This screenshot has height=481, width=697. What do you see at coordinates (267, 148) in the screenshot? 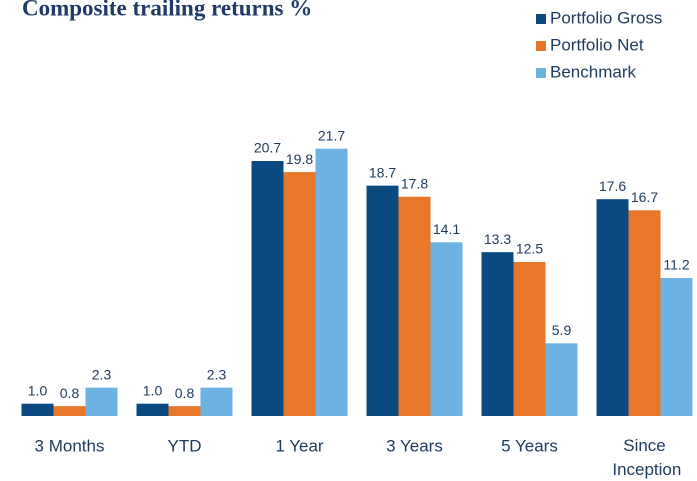
I see `data-label: 20.7` at bounding box center [267, 148].